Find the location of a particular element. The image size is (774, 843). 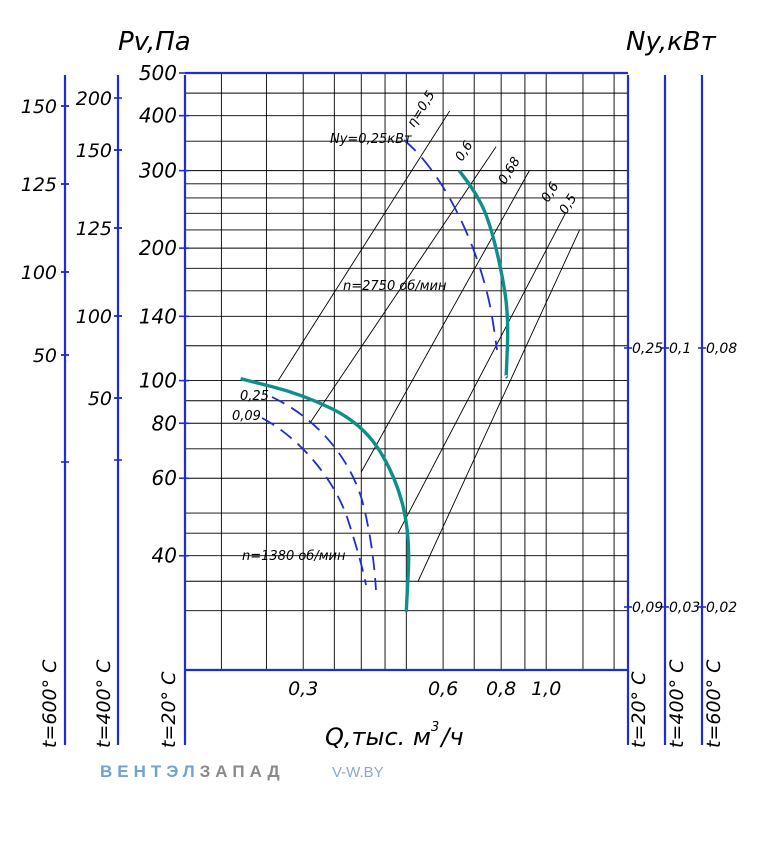

right-axis-title: Ny,кВт is located at coordinates (671, 42).